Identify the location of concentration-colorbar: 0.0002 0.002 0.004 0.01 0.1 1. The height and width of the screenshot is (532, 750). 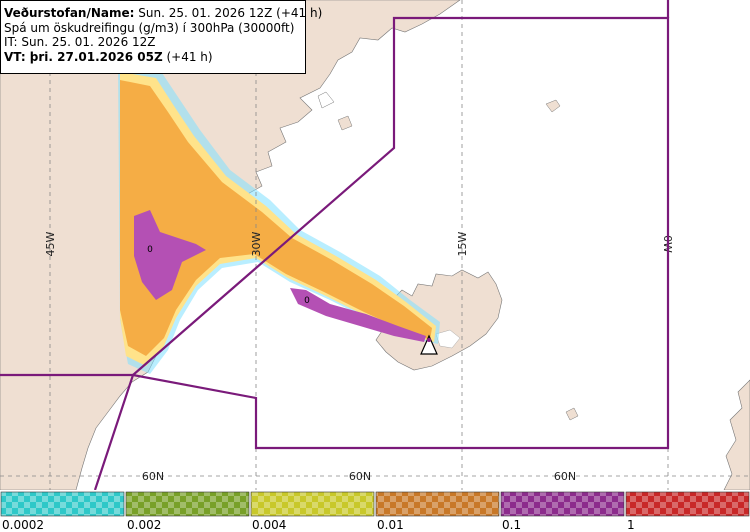
(375, 511).